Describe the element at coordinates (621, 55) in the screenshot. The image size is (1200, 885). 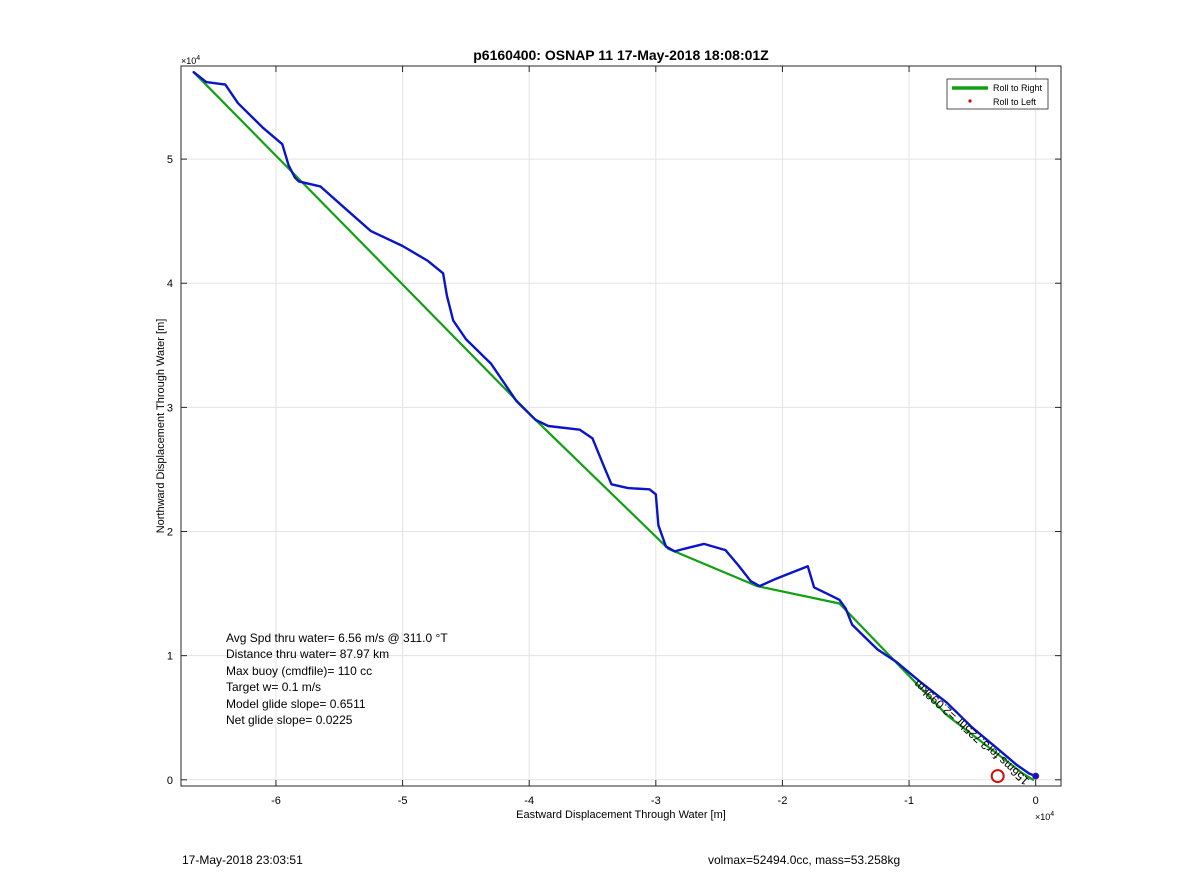
I see `chart-title: p6160400: OSNAP 11 17-May-2018 18:08:01Z` at that location.